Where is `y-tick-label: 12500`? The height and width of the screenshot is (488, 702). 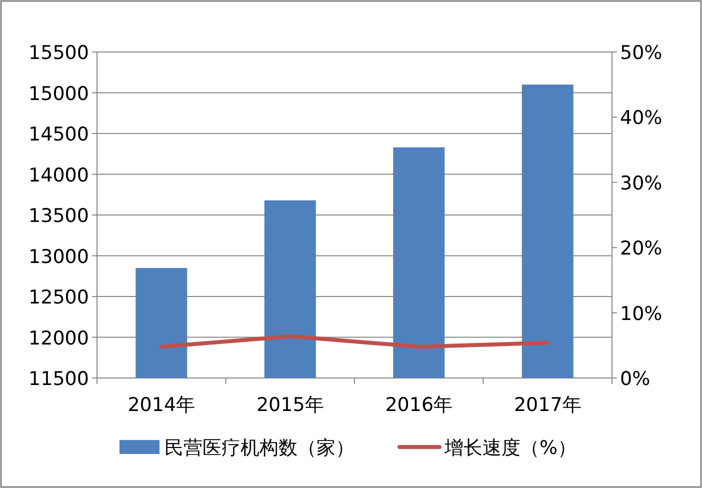
y-tick-label: 12500 is located at coordinates (58, 297).